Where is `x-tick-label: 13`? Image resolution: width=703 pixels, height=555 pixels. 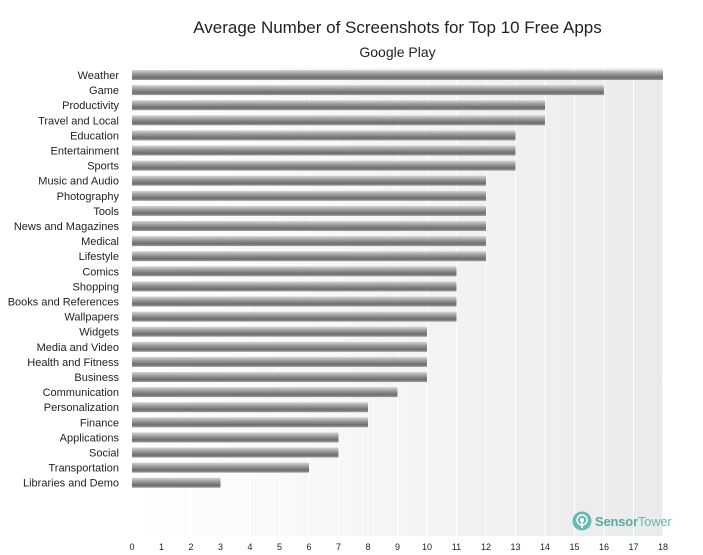 x-tick-label: 13 is located at coordinates (515, 547).